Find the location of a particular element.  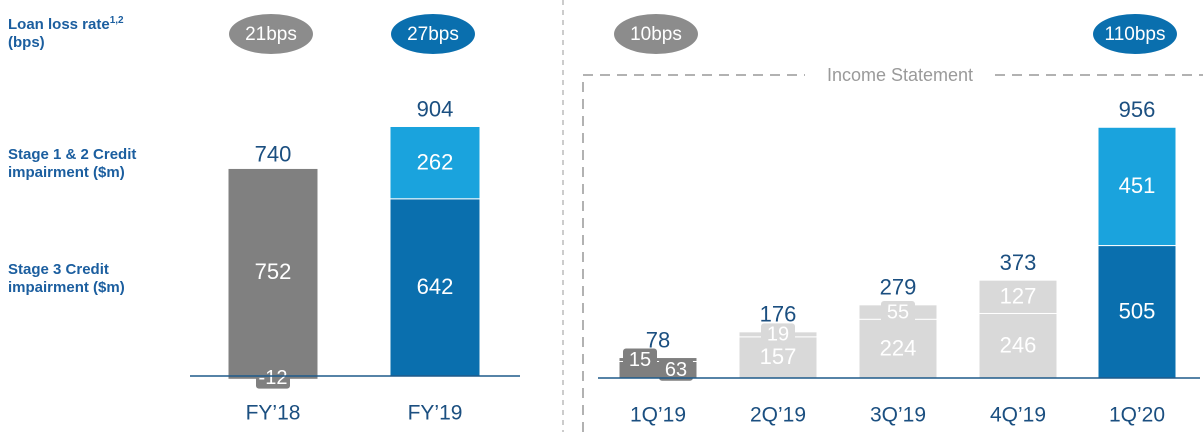

data-label: 752 is located at coordinates (273, 271).